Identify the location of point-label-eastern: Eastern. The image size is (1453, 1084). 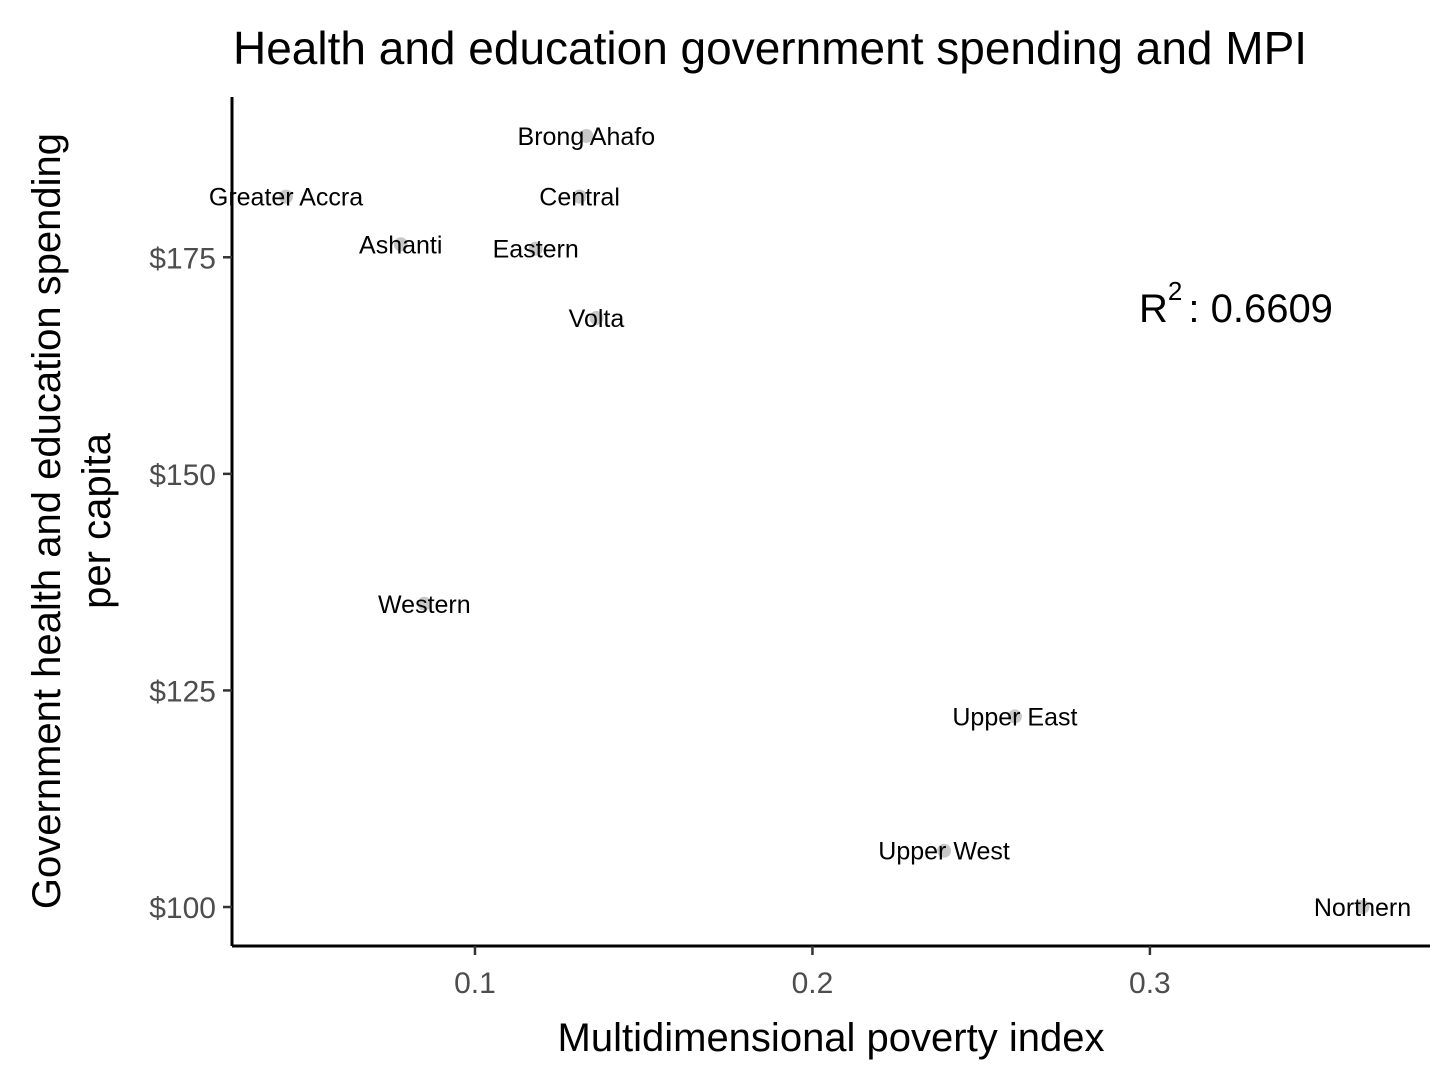
(536, 250).